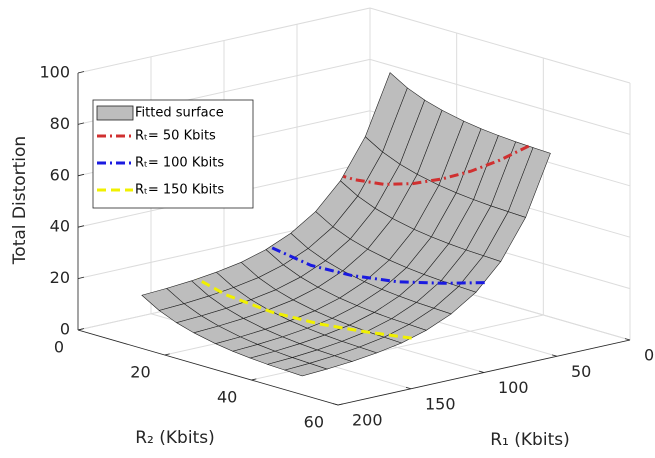 This screenshot has width=655, height=458. I want to click on legend-label: Rₜ= 50 Kbits, so click(175, 136).